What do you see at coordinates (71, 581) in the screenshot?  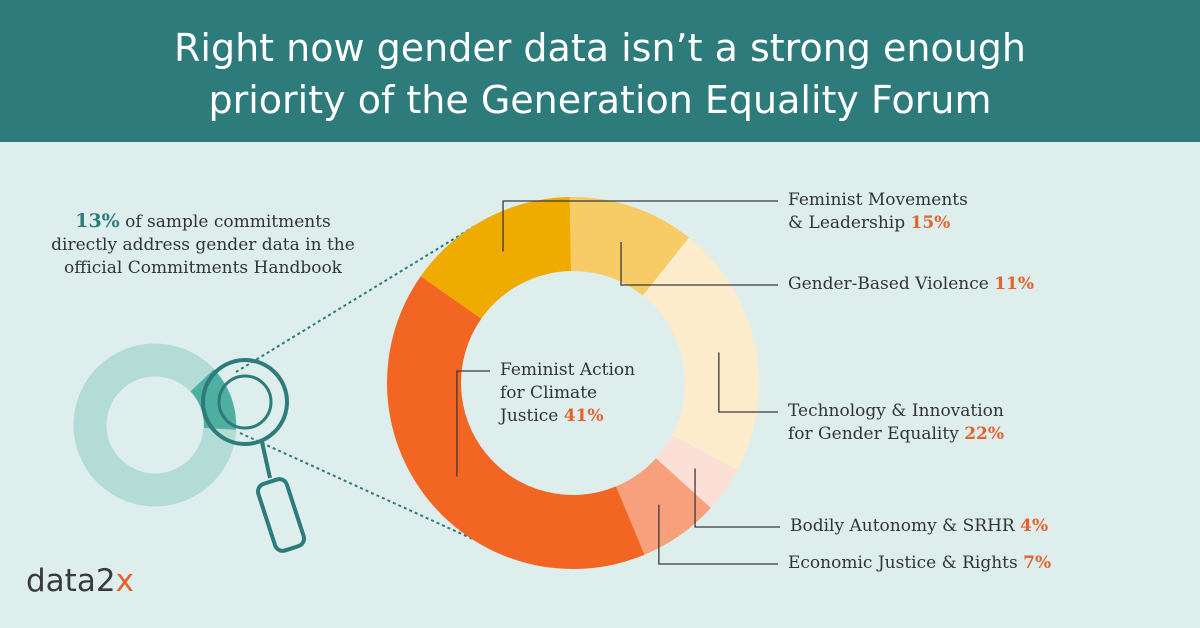 I see `logo-text: data2` at bounding box center [71, 581].